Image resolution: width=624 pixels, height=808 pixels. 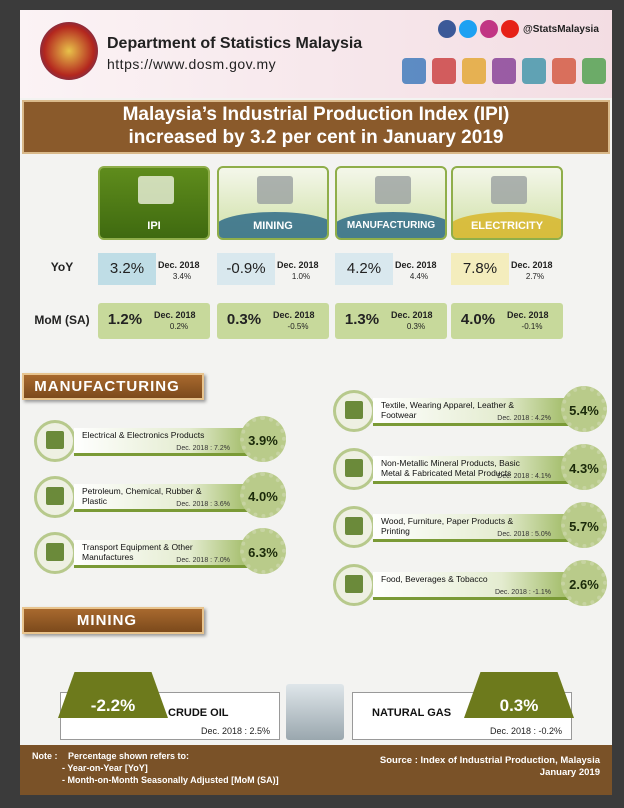 What do you see at coordinates (434, 579) in the screenshot?
I see `item-label: Food, Beverages & Tobacco` at bounding box center [434, 579].